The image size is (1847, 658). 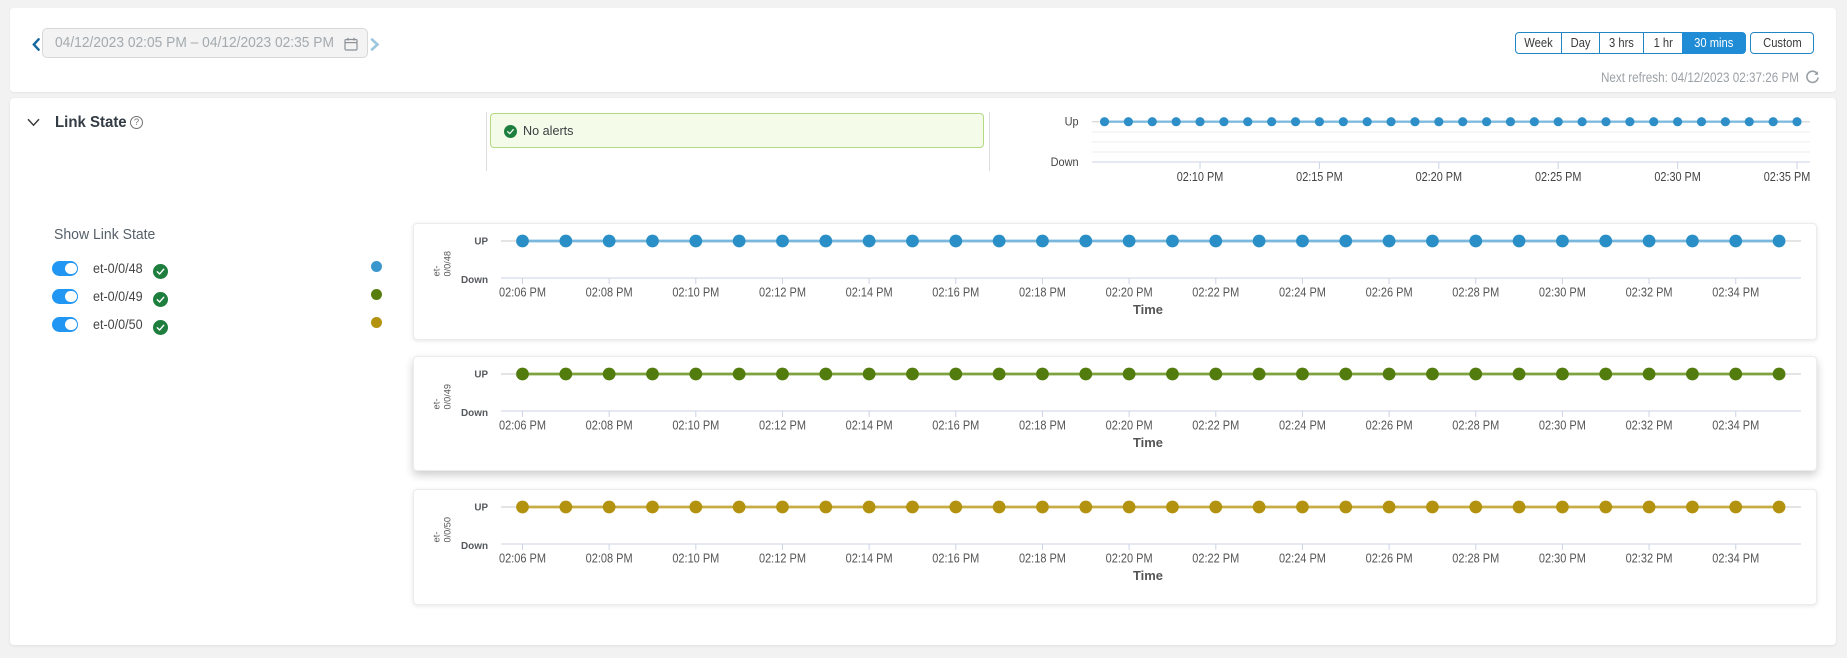 I want to click on svg-text: 02:35 PM, so click(x=1787, y=177).